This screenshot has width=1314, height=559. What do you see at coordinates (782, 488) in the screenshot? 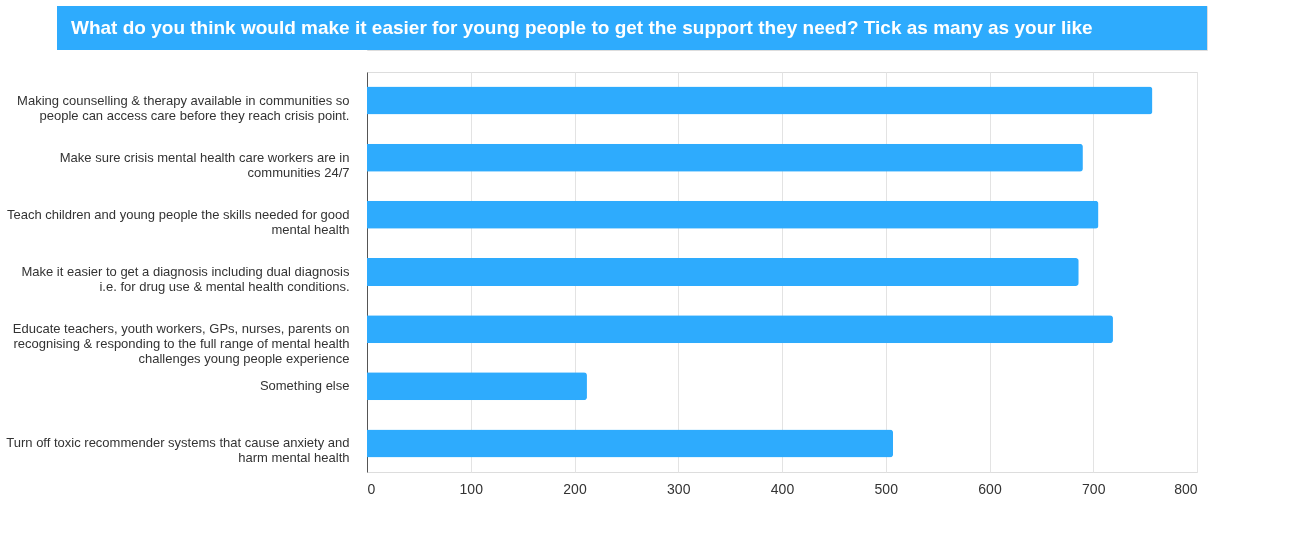
I see `x-tick-label: 400` at bounding box center [782, 488].